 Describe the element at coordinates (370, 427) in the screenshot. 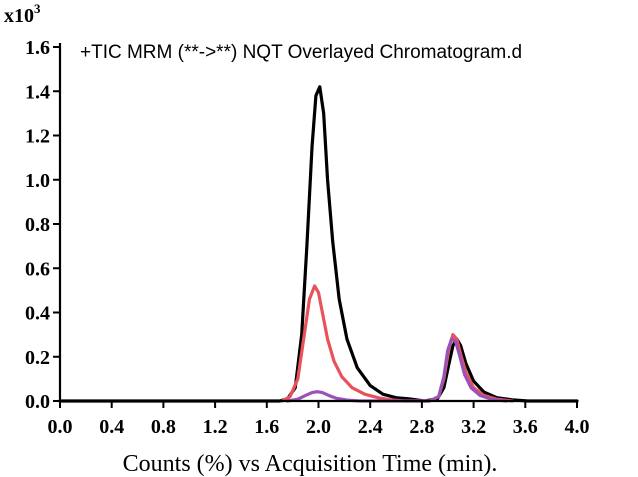

I see `x-tick-label: 2.4` at that location.